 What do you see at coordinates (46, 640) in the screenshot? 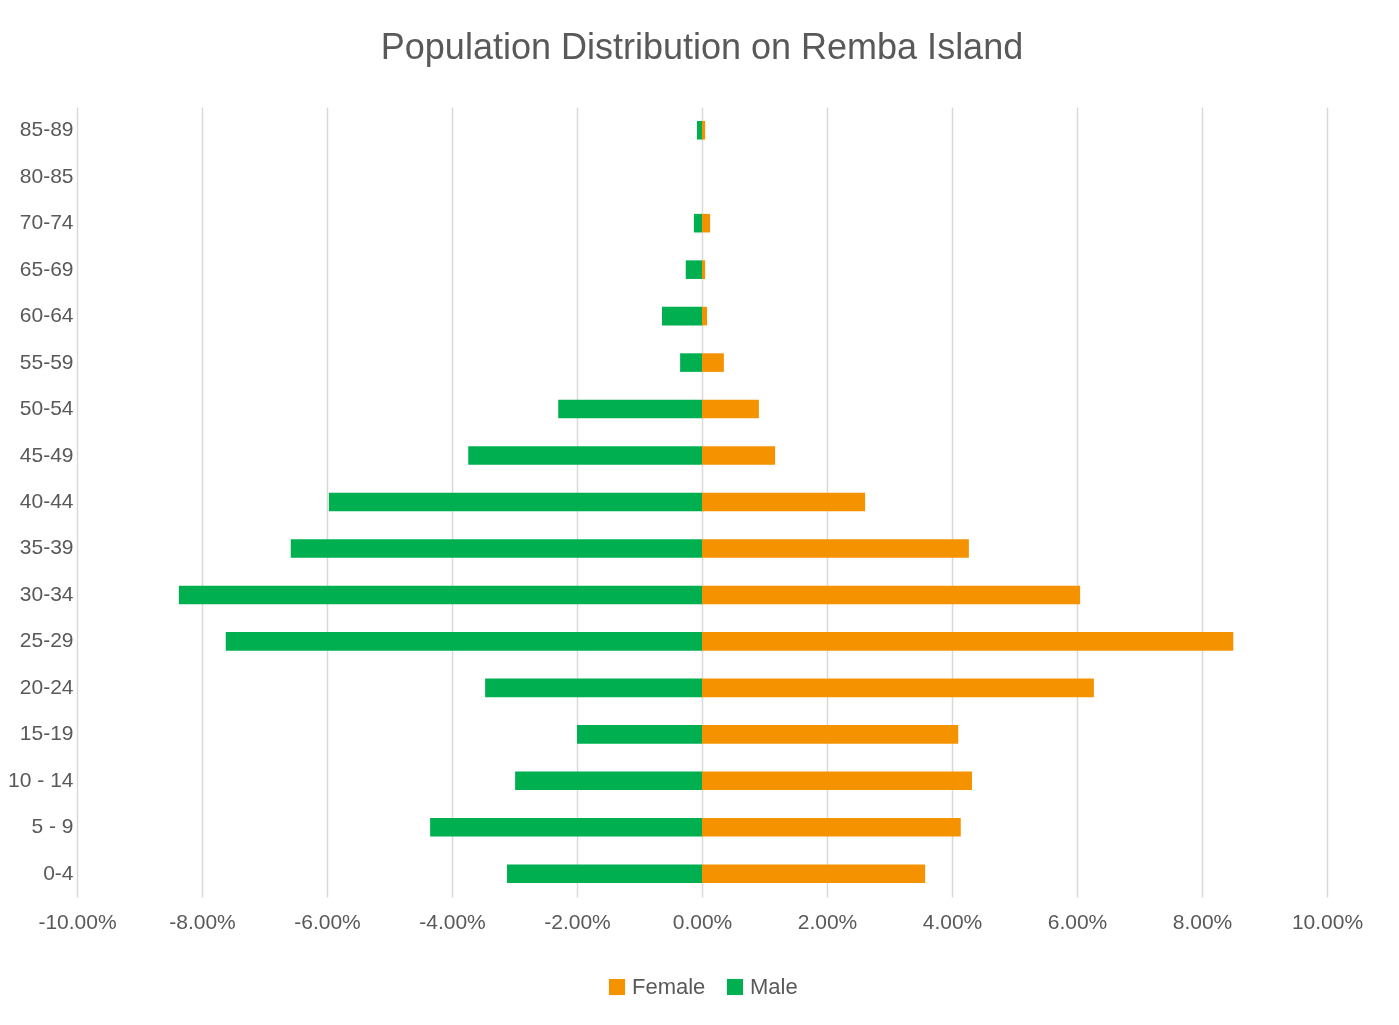
I see `y-tick-label: 25-29` at bounding box center [46, 640].